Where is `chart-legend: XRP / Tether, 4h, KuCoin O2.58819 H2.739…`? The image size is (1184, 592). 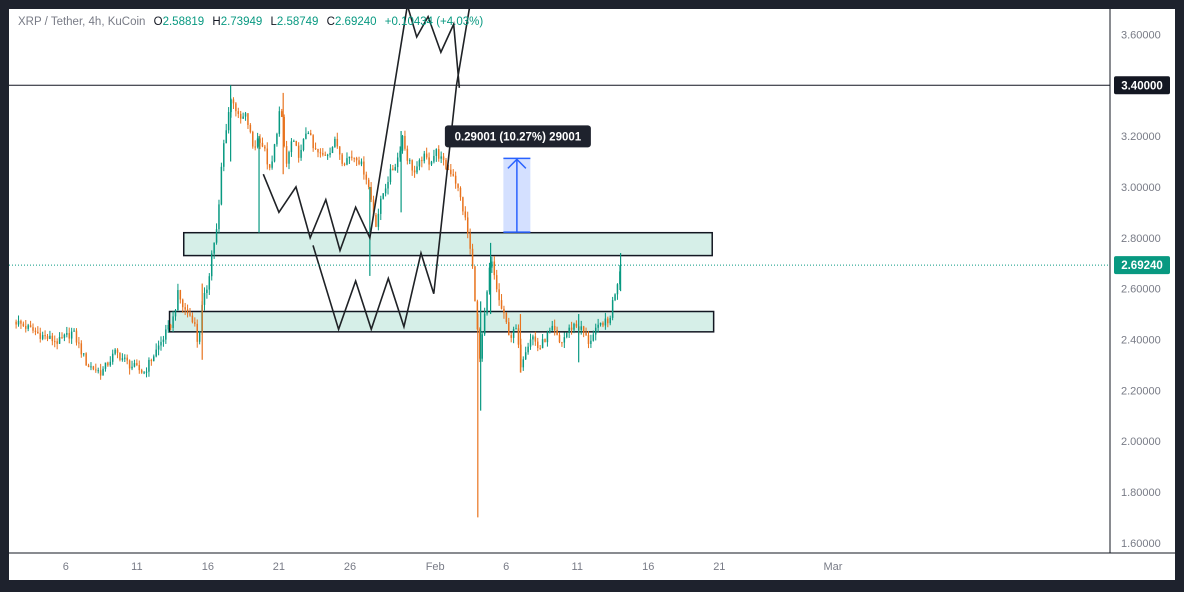 chart-legend: XRP / Tether, 4h, KuCoin O2.58819 H2.739… is located at coordinates (250, 22).